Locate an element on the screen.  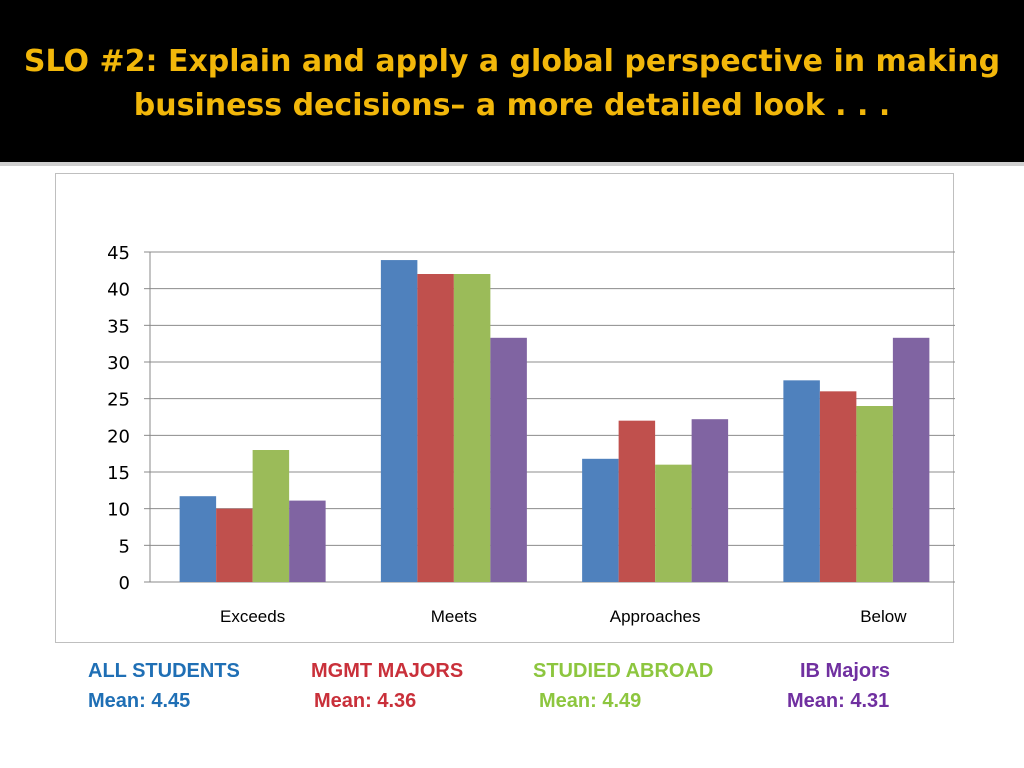
legend-mean: Mean: 4.36 is located at coordinates (365, 701).